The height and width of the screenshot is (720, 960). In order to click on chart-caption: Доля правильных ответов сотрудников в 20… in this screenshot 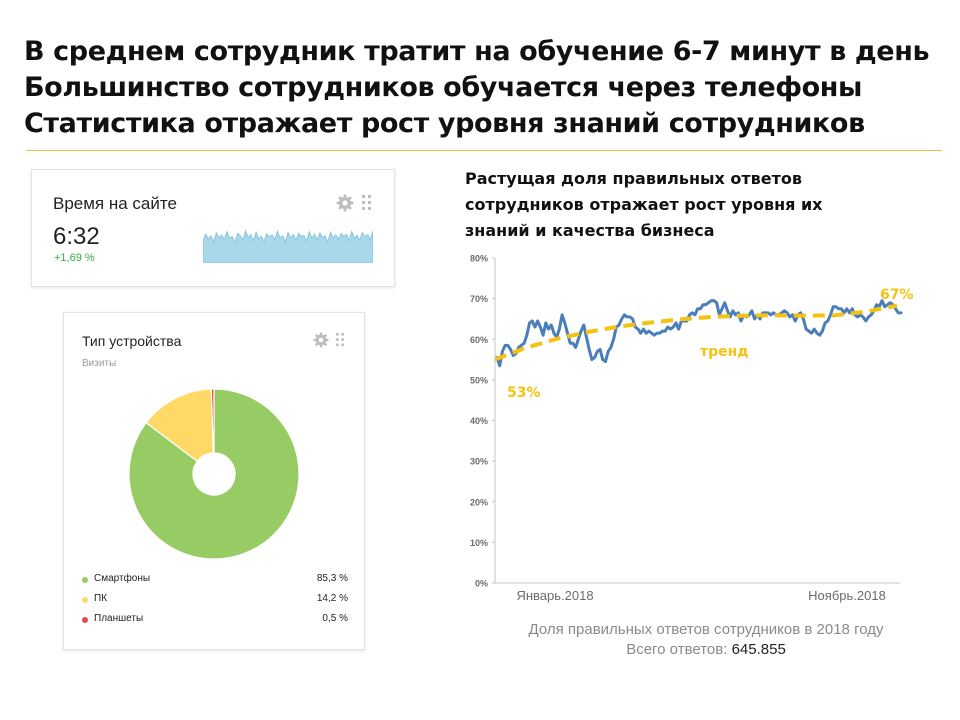, I will do `click(706, 640)`.